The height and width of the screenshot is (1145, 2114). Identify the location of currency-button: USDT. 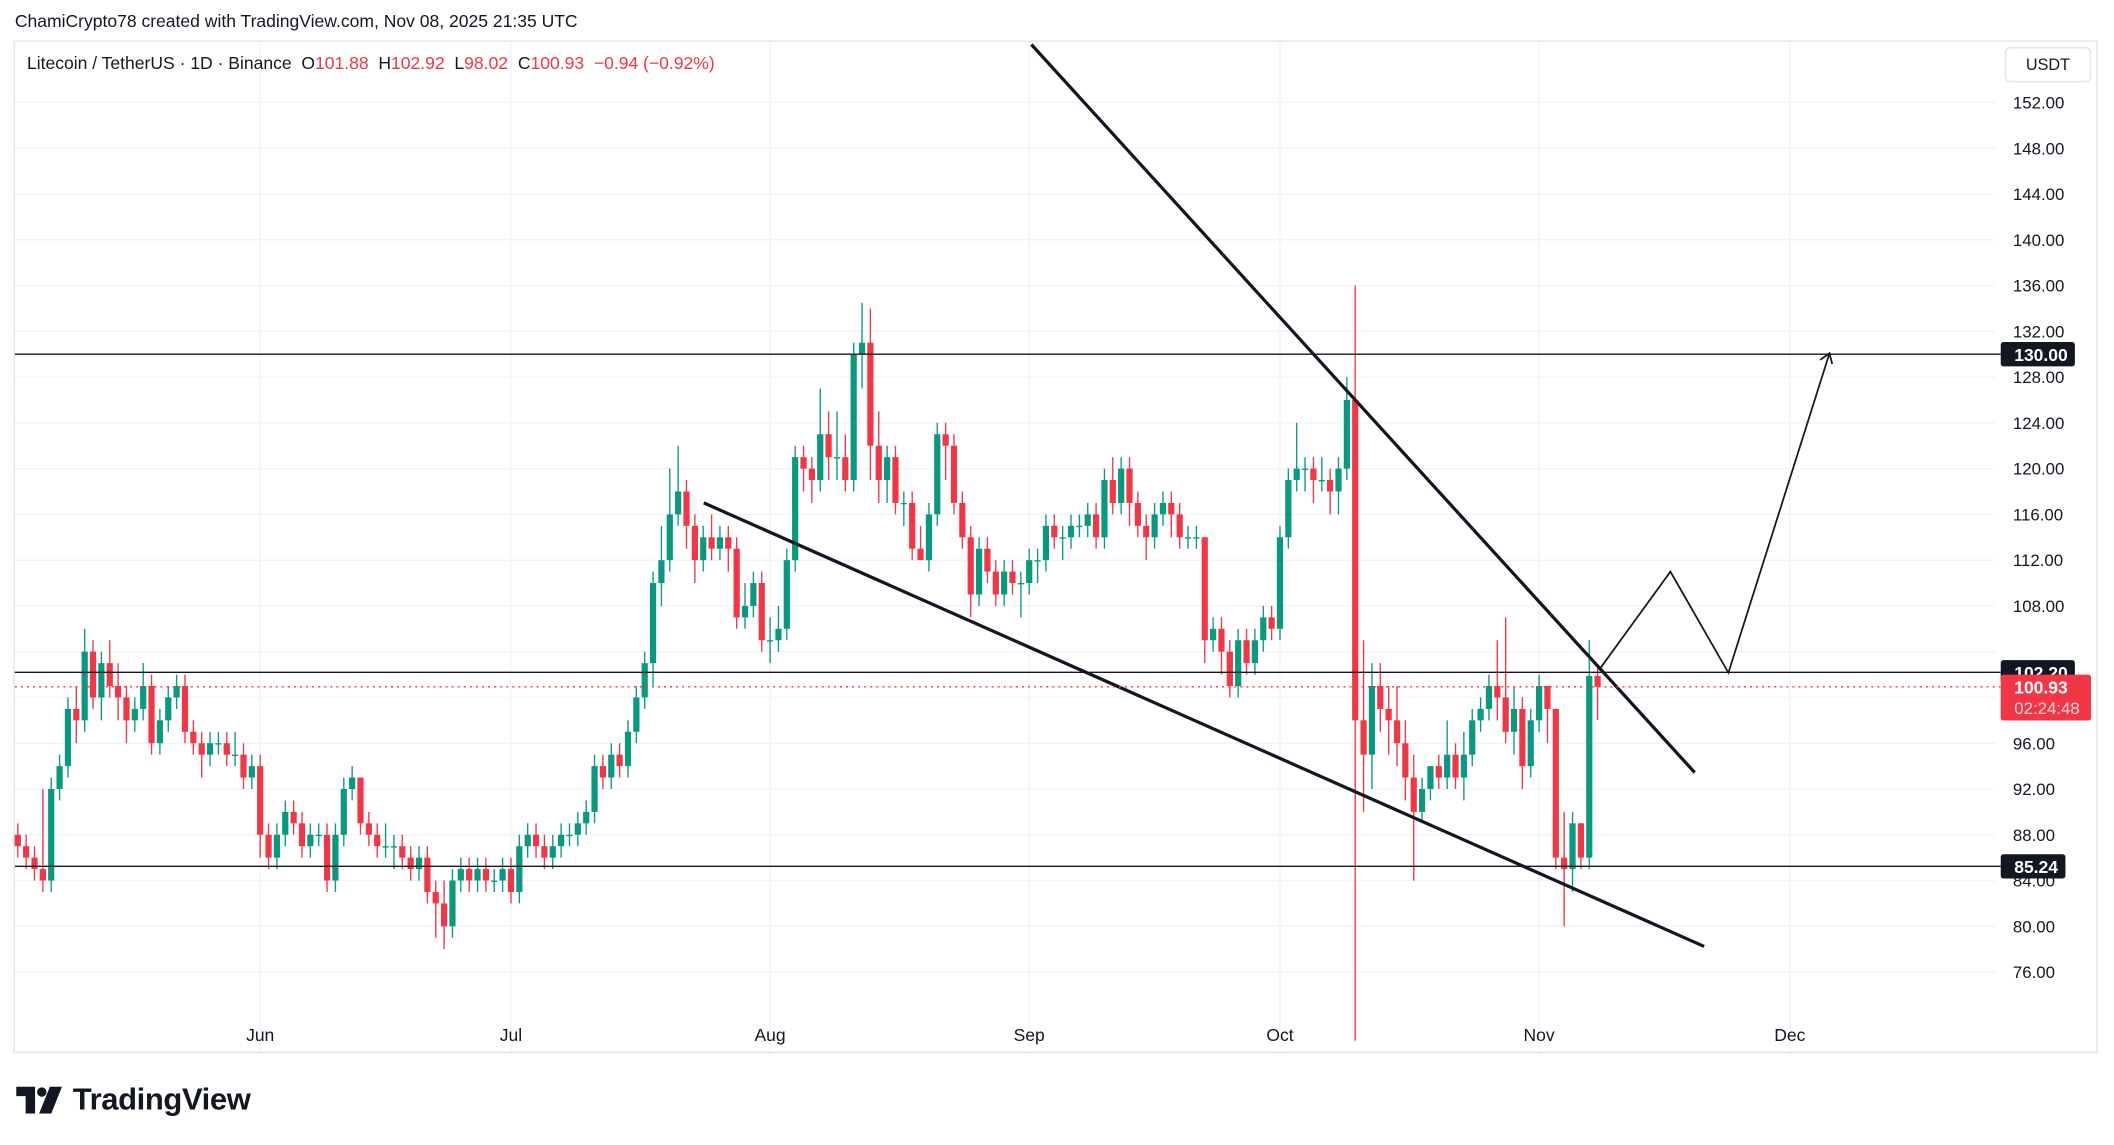
(2048, 65).